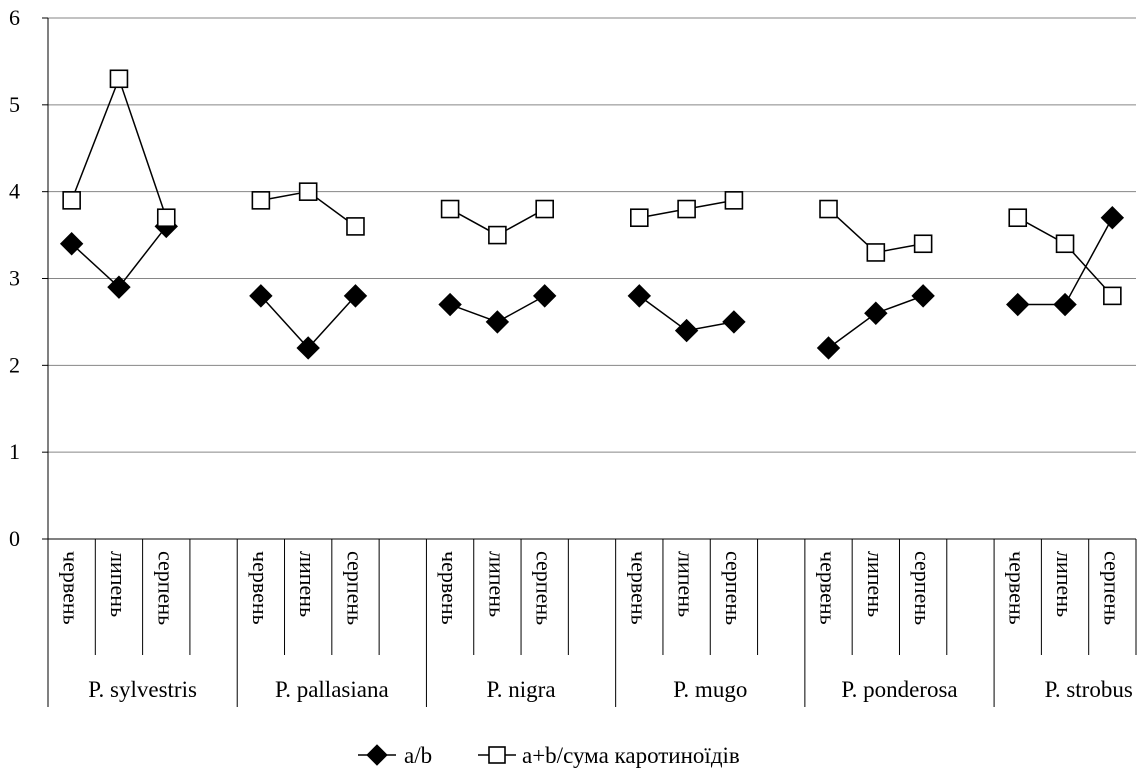 Image resolution: width=1140 pixels, height=772 pixels. What do you see at coordinates (521, 689) in the screenshot?
I see `group-label: P. nigra` at bounding box center [521, 689].